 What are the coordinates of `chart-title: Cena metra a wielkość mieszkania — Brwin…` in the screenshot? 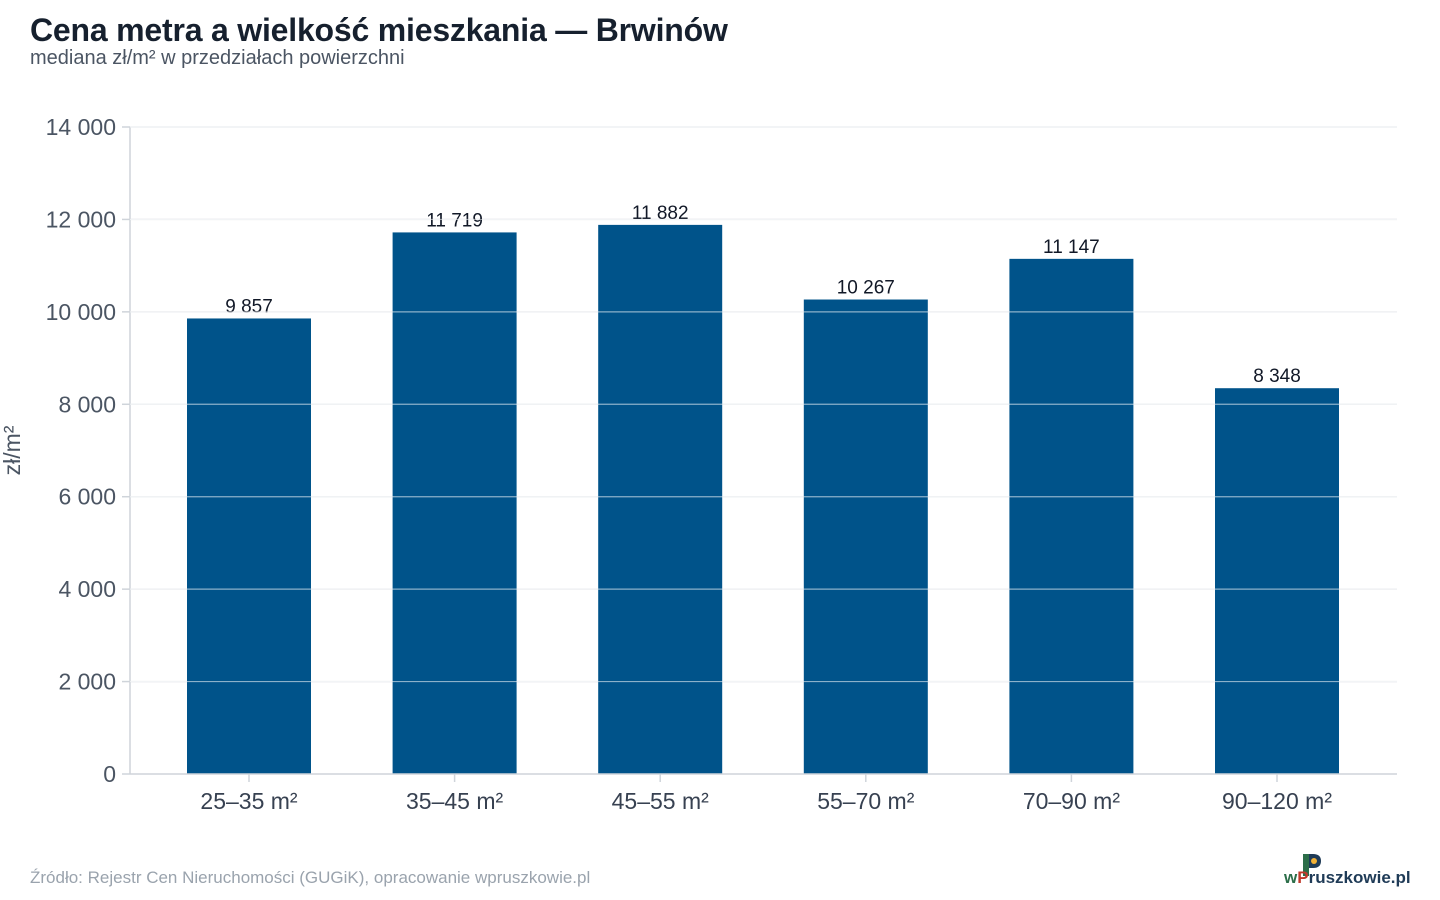 It's located at (379, 30).